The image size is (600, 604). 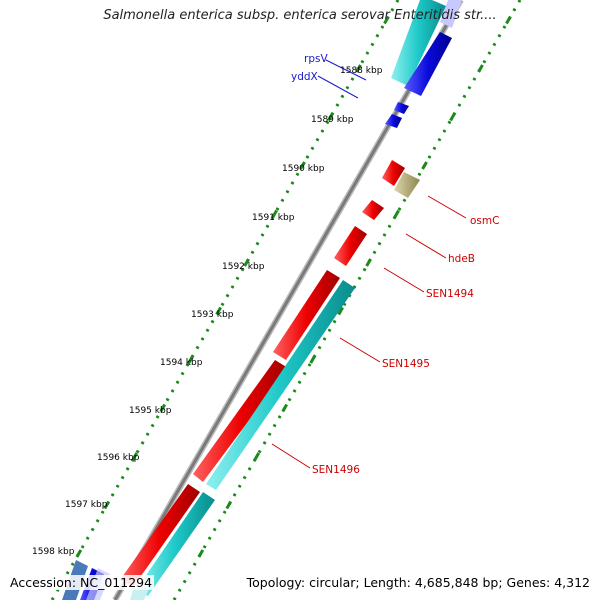 What do you see at coordinates (450, 294) in the screenshot?
I see `label-SEN1494: SEN1494` at bounding box center [450, 294].